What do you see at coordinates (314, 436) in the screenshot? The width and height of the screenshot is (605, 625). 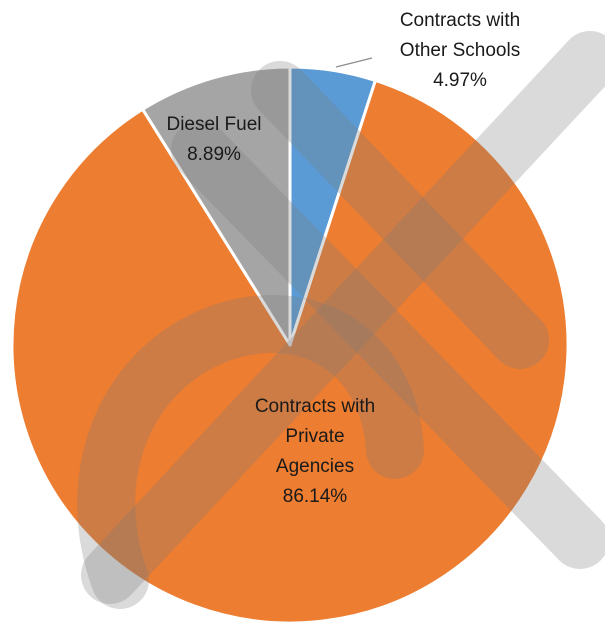 I see `slice-name-line: Private` at bounding box center [314, 436].